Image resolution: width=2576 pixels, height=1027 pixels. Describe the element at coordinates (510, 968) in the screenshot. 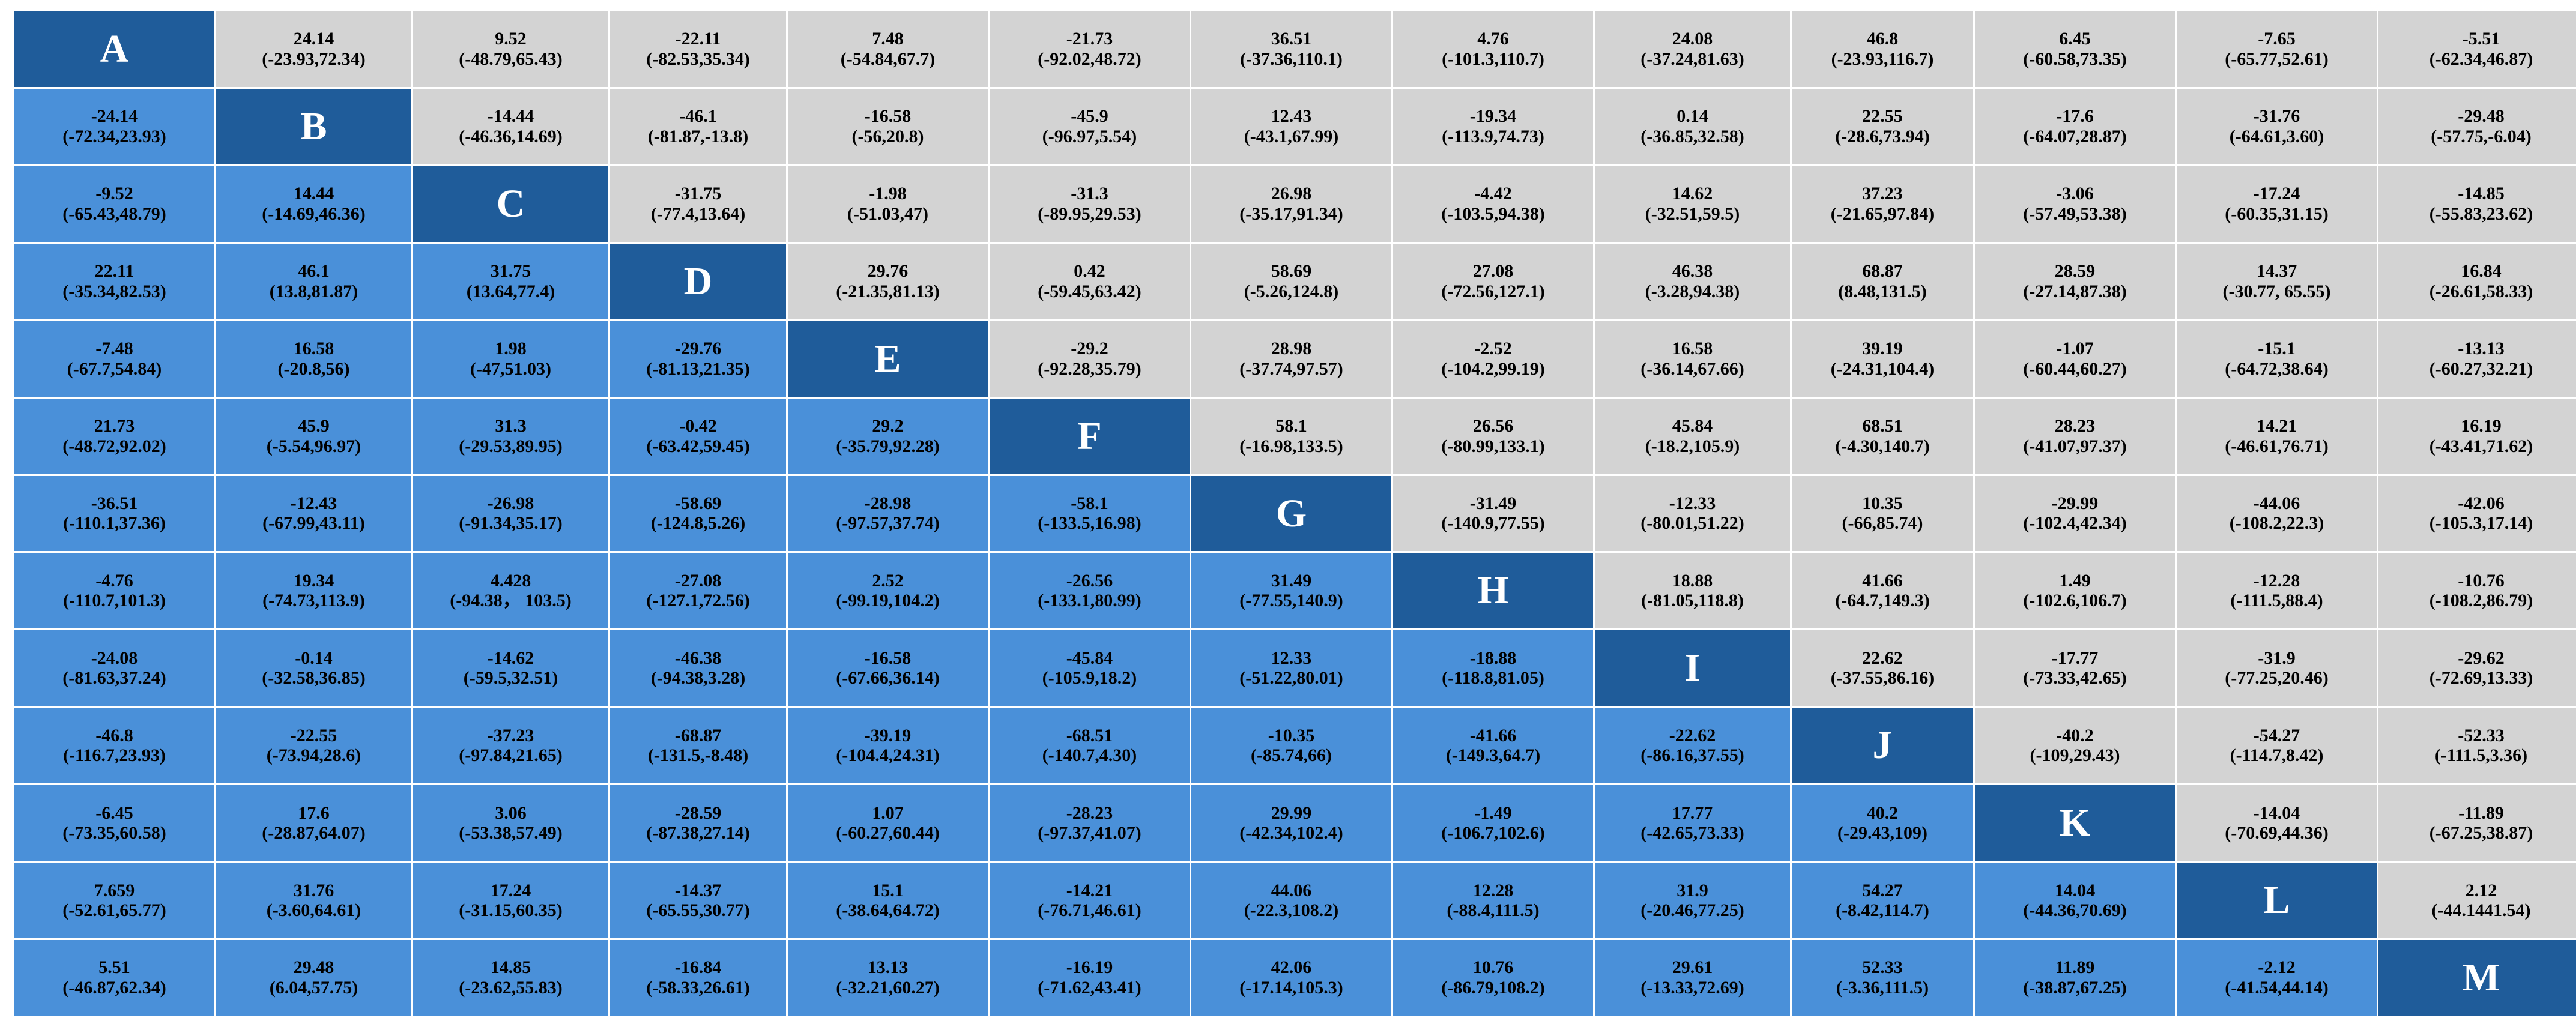

I see `comparison-estimate: 14.85` at that location.